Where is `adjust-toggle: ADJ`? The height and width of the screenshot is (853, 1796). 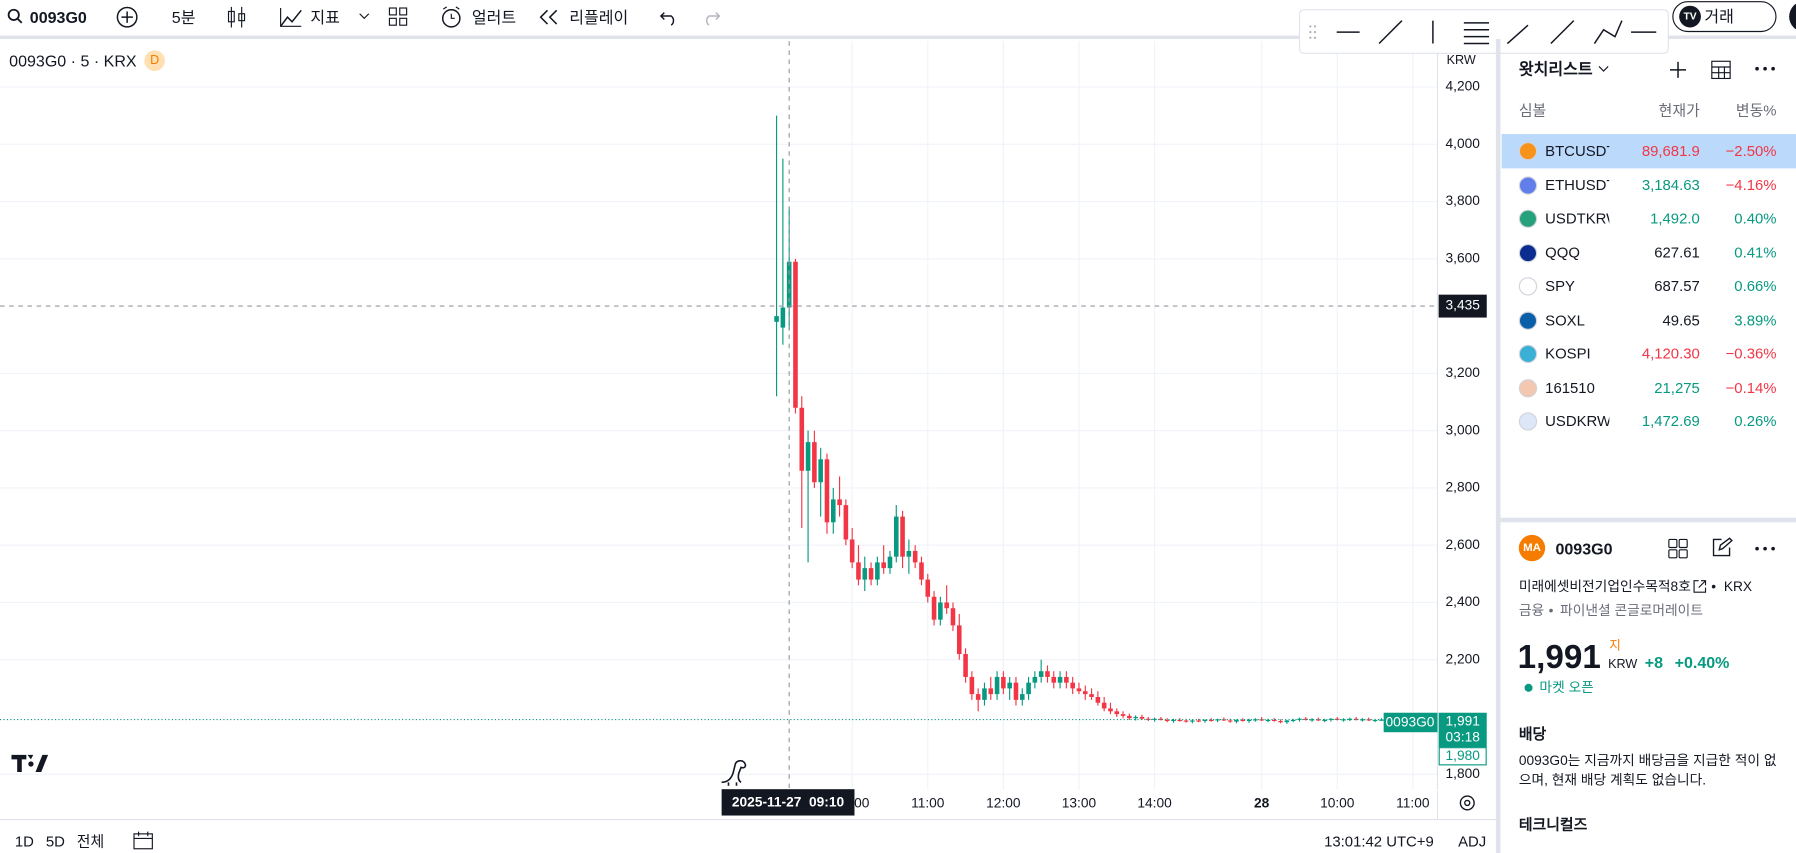 adjust-toggle: ADJ is located at coordinates (1472, 841).